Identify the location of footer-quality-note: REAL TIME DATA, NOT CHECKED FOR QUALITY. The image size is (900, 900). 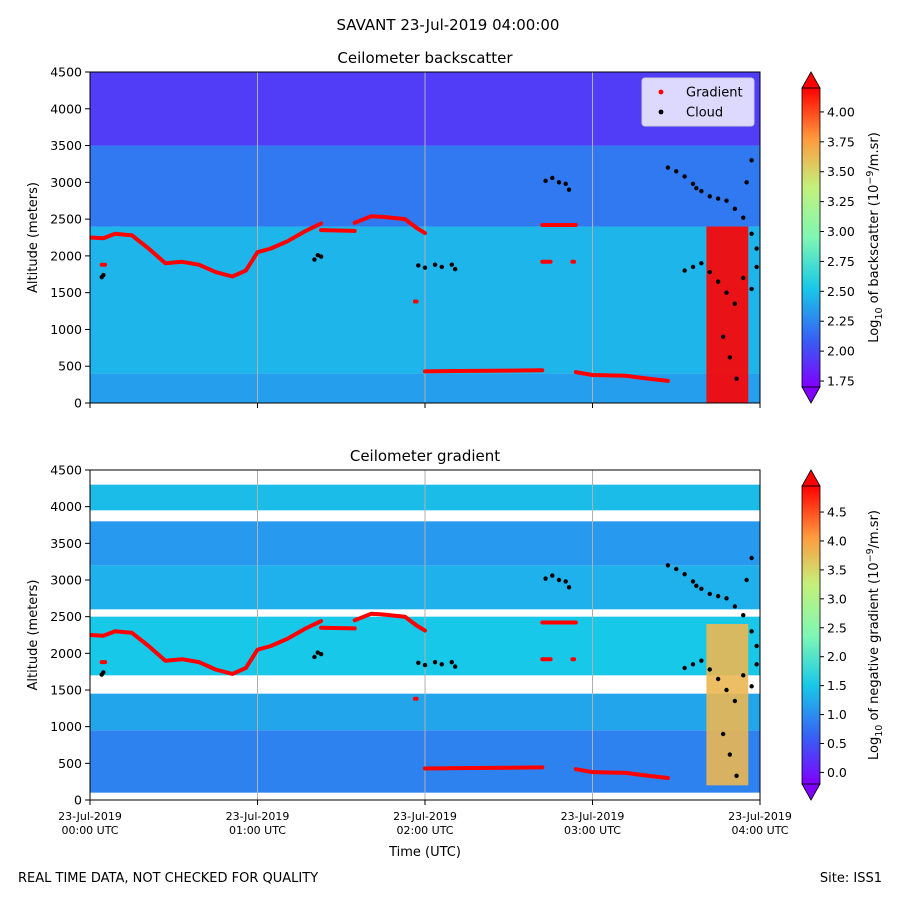
(168, 878).